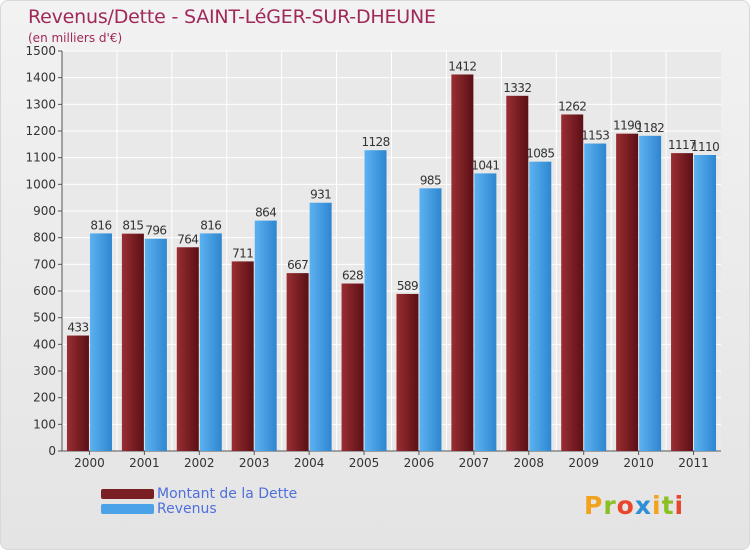 The image size is (750, 550). Describe the element at coordinates (265, 213) in the screenshot. I see `data-label-revenus: 864` at that location.